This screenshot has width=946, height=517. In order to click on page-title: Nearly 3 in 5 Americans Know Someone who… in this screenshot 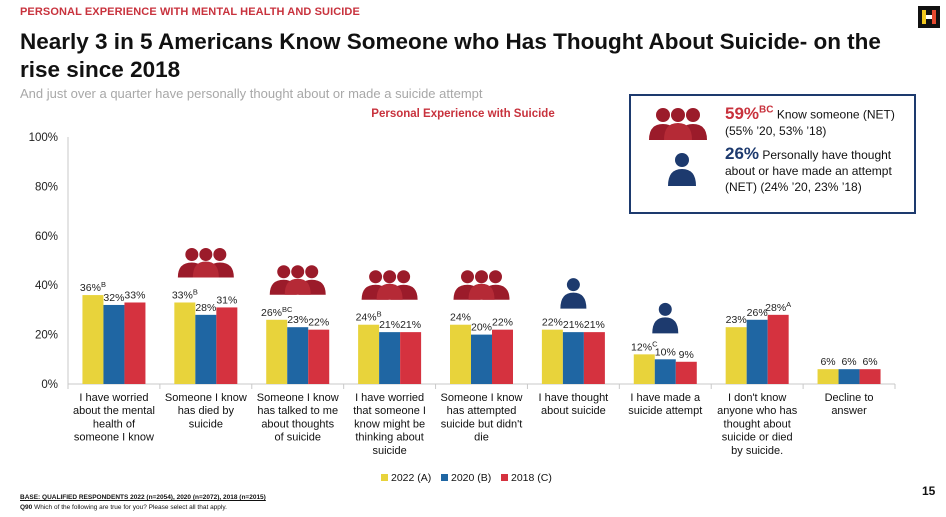, I will do `click(450, 55)`.